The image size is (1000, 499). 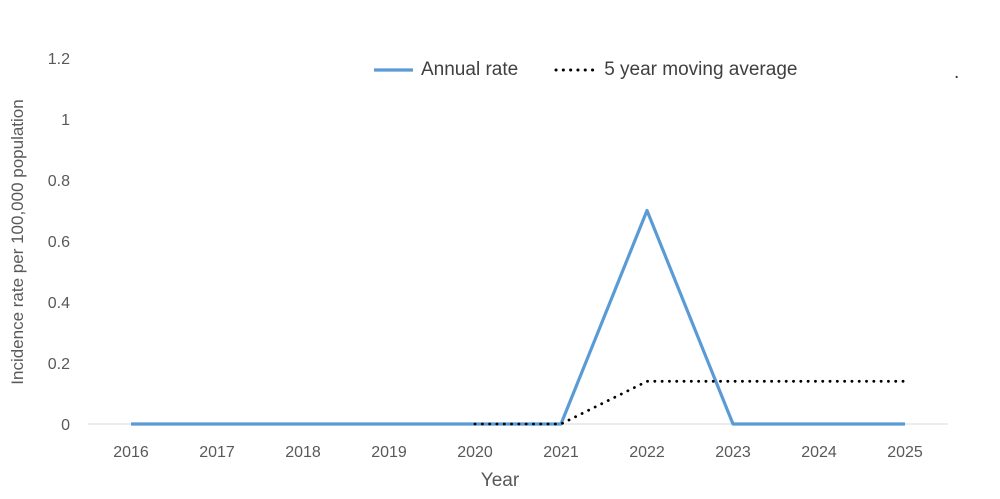 I want to click on legend-item-annual-rate: Annual rate, so click(x=445, y=70).